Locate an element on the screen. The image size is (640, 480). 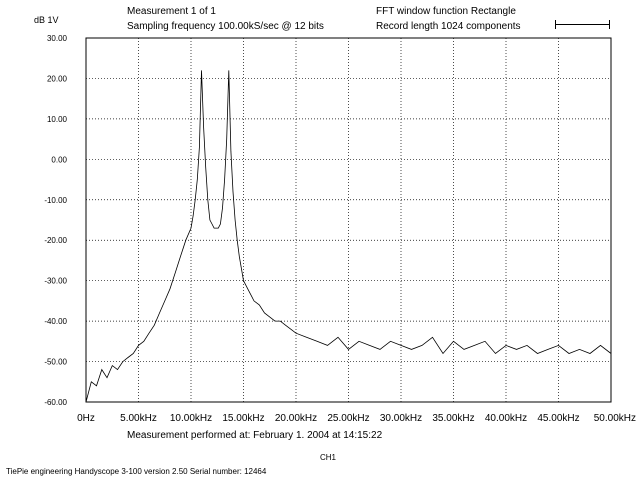
scale-bar-right-cap is located at coordinates (609, 24).